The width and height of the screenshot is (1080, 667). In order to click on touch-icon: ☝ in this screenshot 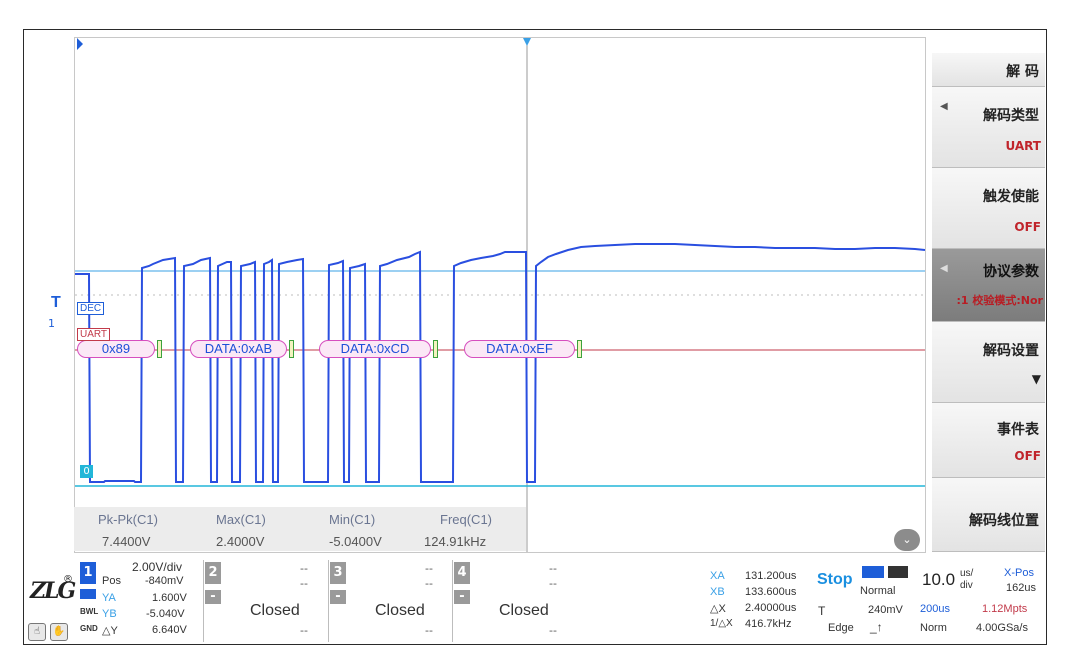, I will do `click(37, 632)`.